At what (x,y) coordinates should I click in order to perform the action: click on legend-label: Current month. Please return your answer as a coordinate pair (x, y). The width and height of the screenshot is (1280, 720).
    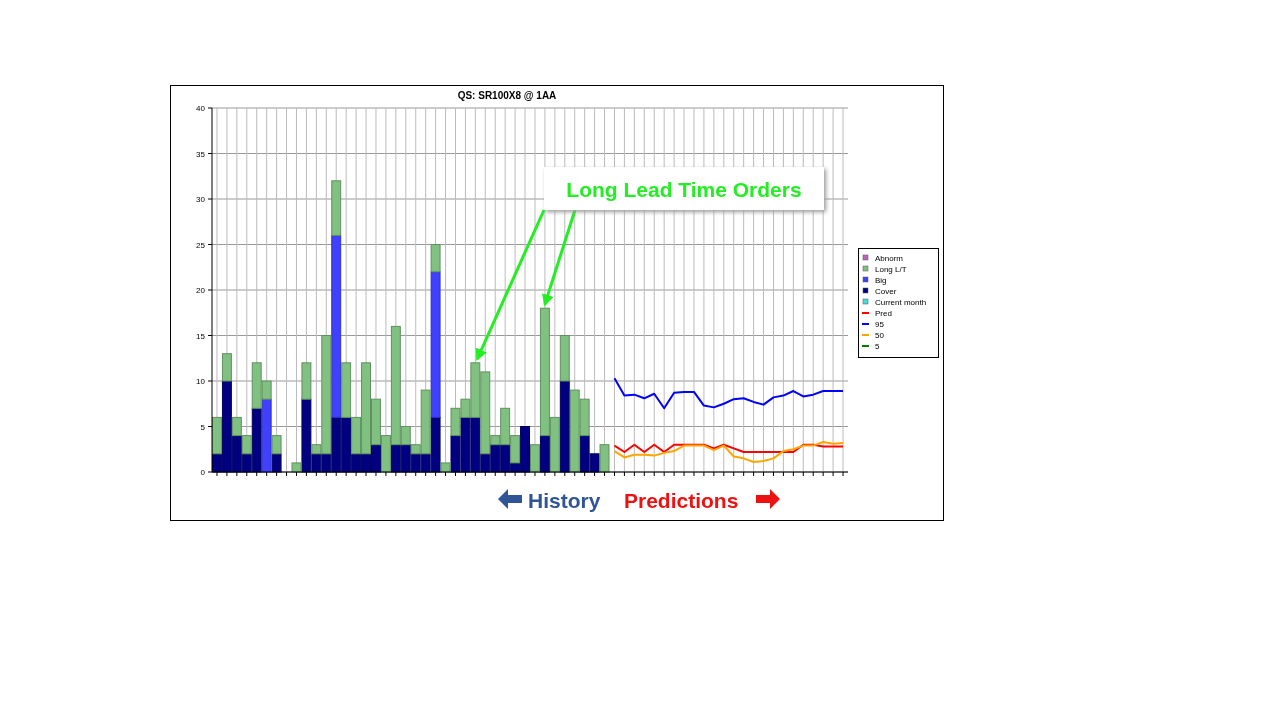
    Looking at the image, I should click on (901, 302).